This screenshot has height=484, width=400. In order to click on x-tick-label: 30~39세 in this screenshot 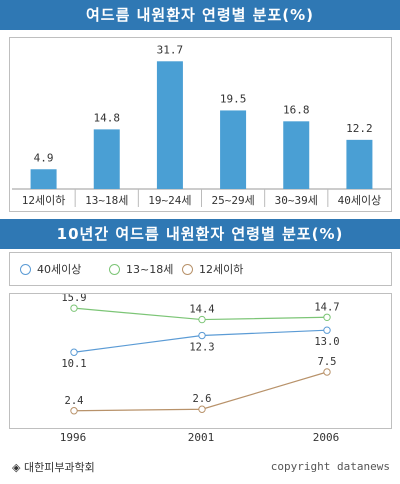, I will do `click(296, 200)`.